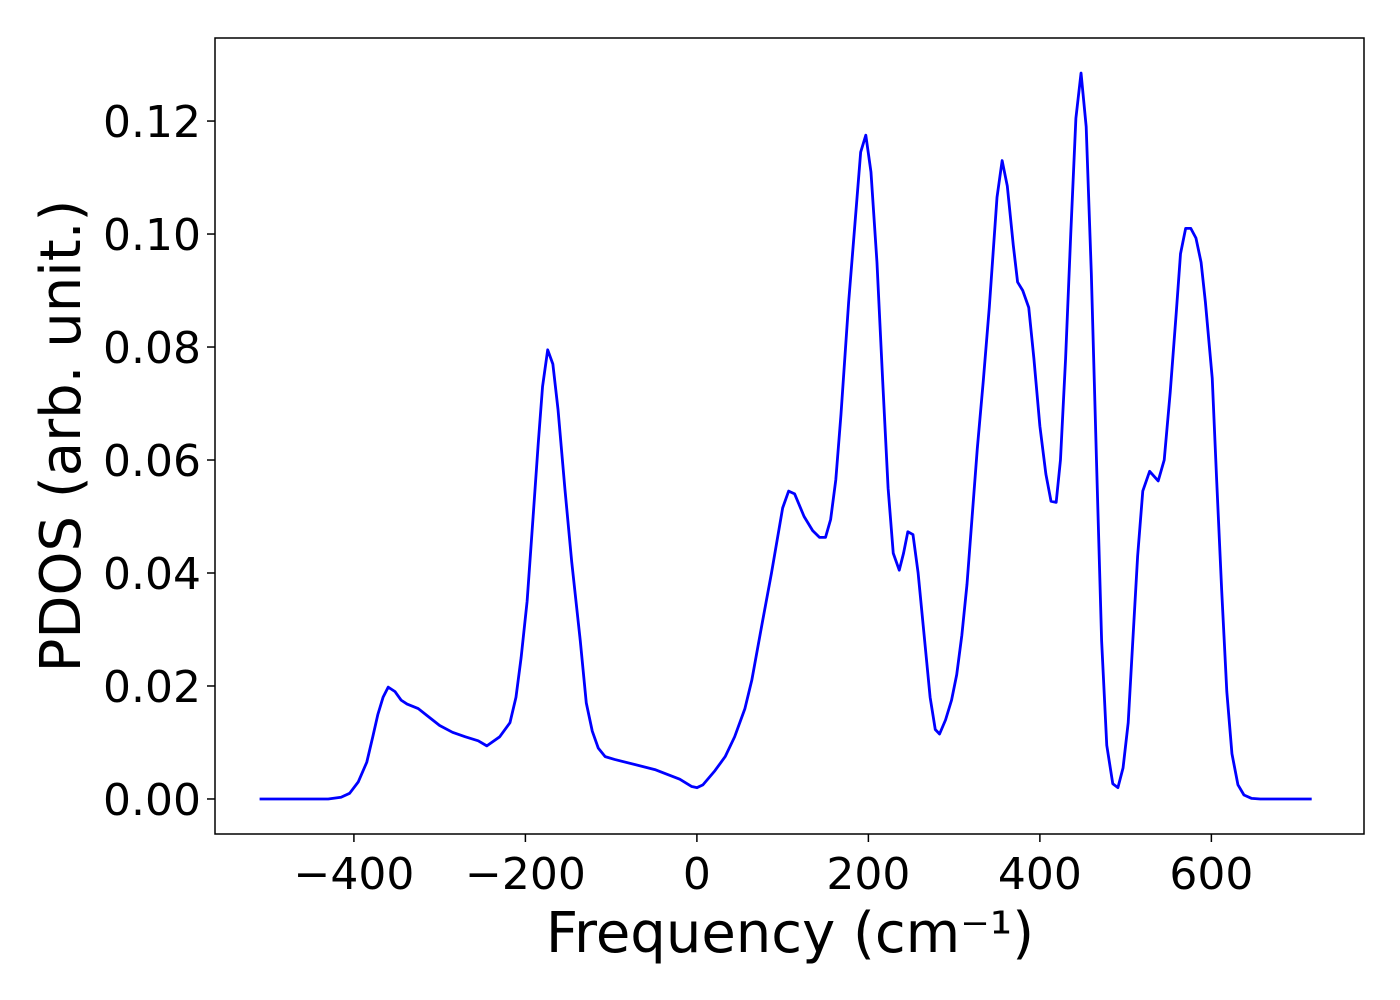  Describe the element at coordinates (353, 874) in the screenshot. I see `x-tick-label: −400` at that location.